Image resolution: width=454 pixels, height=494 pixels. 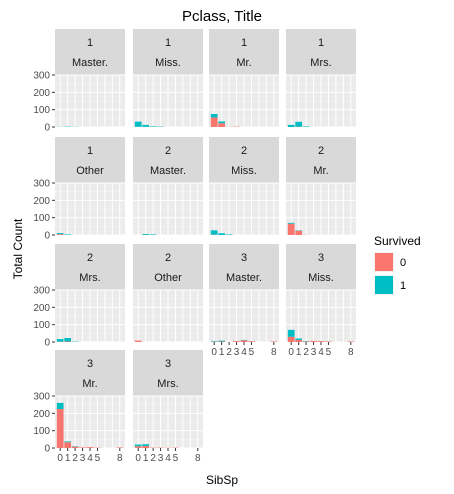 What do you see at coordinates (18, 248) in the screenshot?
I see `y-axis-title: Total Count` at bounding box center [18, 248].